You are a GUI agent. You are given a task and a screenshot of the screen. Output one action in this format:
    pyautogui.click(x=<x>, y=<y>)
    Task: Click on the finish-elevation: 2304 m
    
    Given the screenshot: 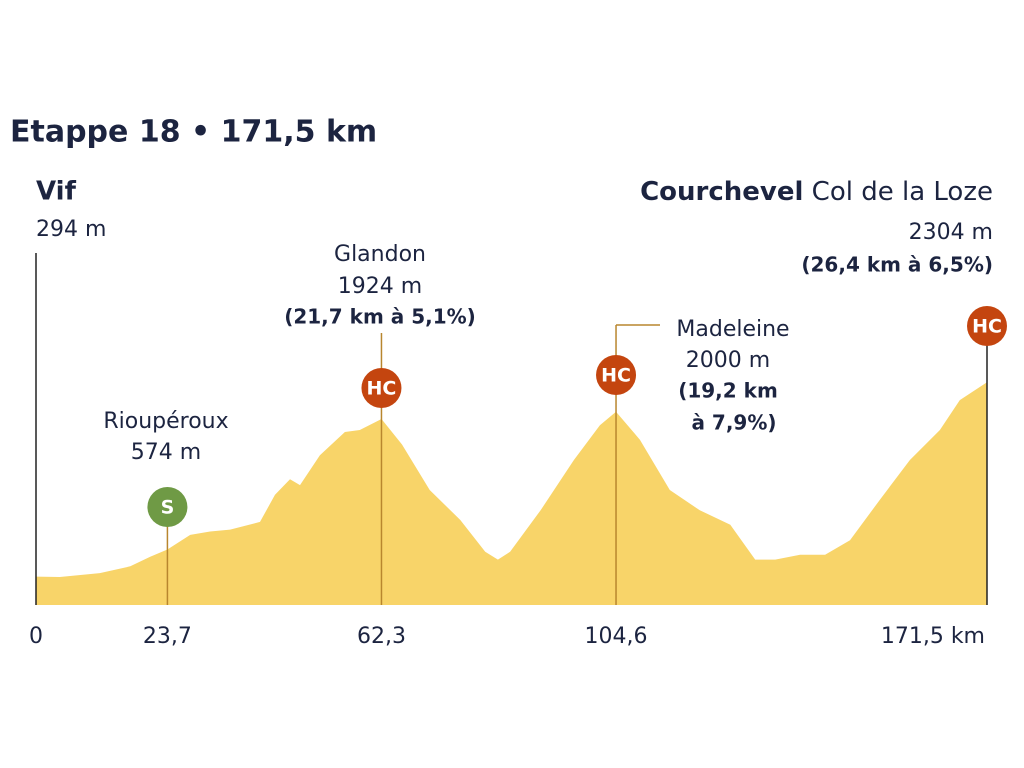 What is the action you would take?
    pyautogui.click(x=951, y=232)
    